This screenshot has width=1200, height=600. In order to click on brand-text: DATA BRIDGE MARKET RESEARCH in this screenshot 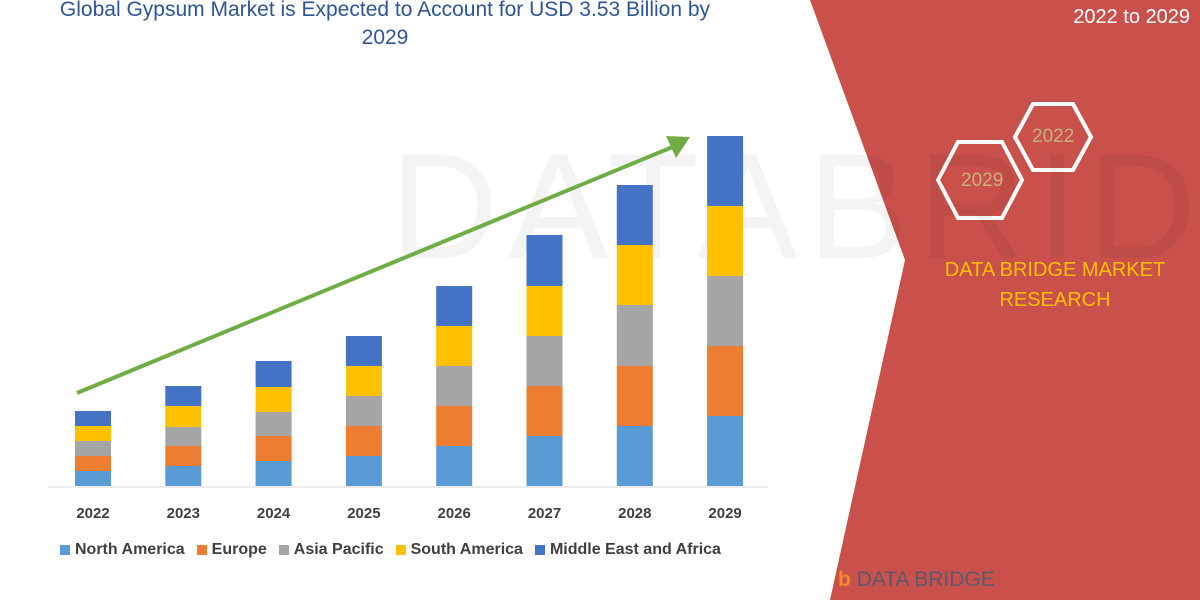, I will do `click(1055, 285)`.